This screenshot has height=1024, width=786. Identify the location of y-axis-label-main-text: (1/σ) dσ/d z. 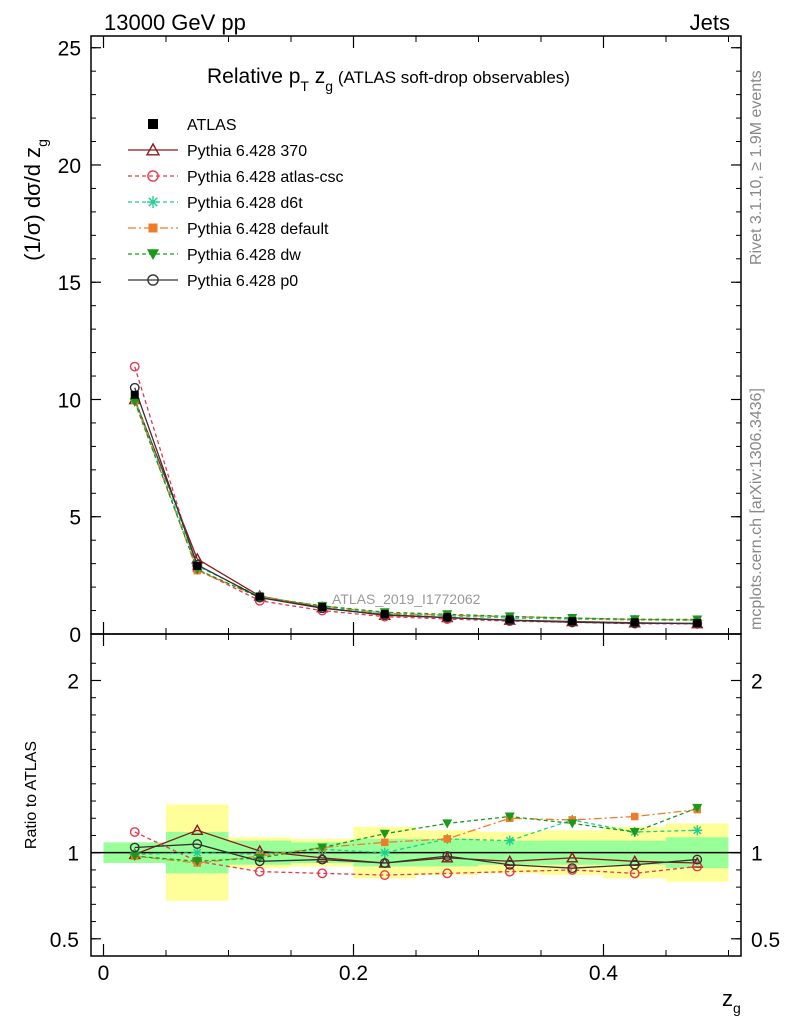
(32, 204).